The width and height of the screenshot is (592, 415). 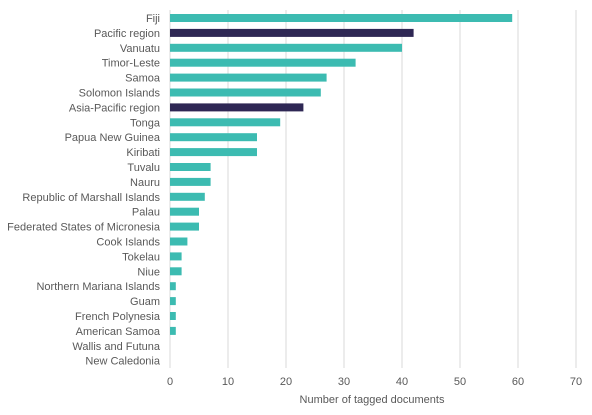 I want to click on category-label: Republic of Marshall Islands, so click(x=91, y=198).